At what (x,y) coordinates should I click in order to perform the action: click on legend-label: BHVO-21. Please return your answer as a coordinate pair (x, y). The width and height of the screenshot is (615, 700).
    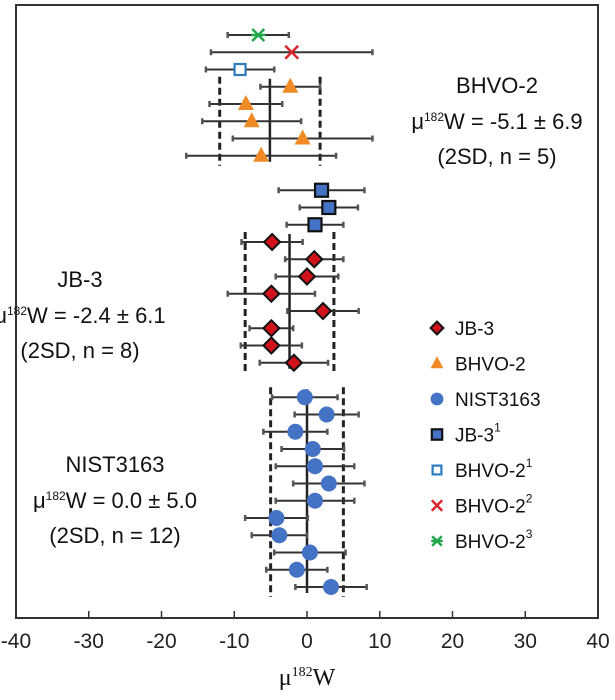
    Looking at the image, I should click on (494, 469).